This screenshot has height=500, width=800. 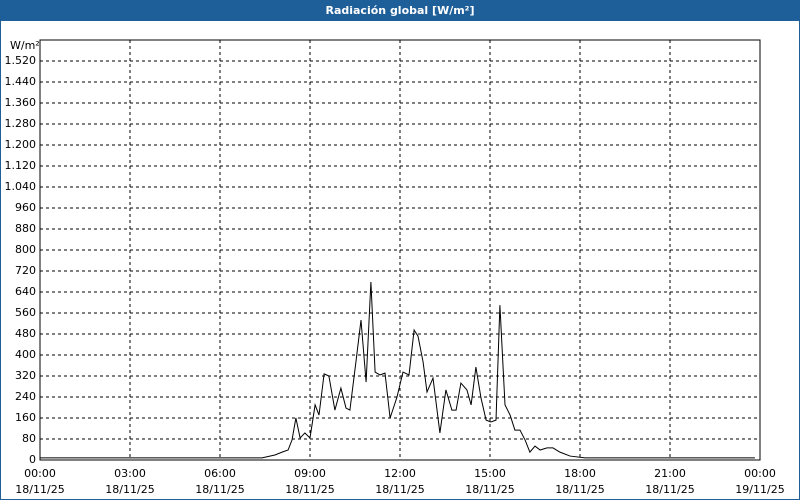 I want to click on y-tick-label: 480, so click(x=25, y=333).